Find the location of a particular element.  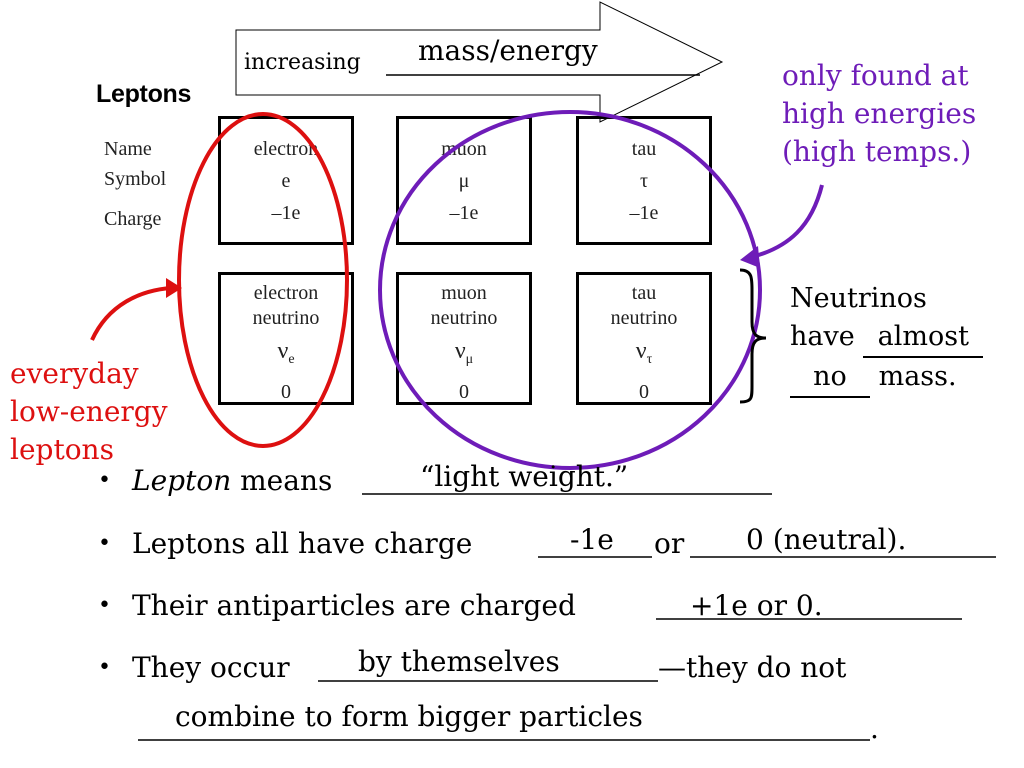

row-label-symbol: Symbol is located at coordinates (135, 179).